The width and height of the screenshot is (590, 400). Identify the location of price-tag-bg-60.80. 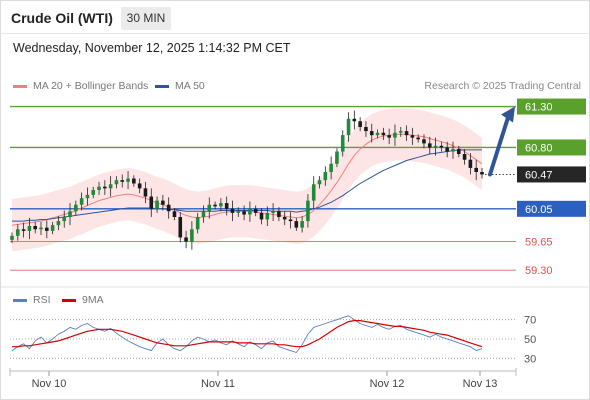
(551, 147).